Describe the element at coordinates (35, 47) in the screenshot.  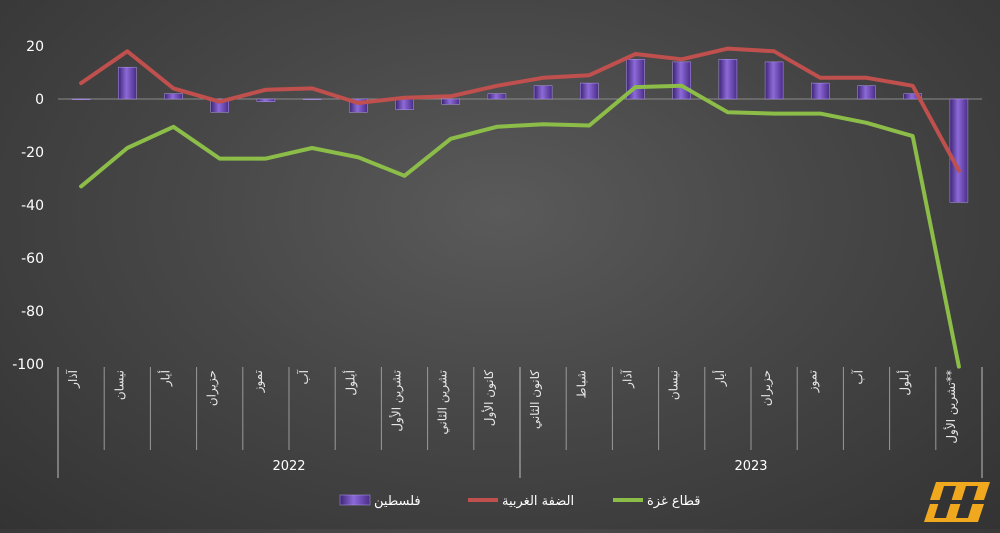
I see `y-tick-label: 20` at that location.